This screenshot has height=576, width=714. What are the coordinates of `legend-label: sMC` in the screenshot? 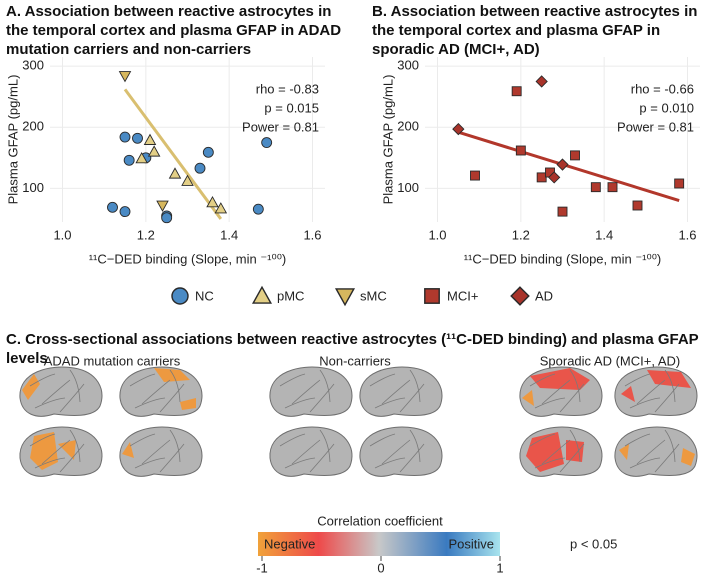 It's located at (373, 295).